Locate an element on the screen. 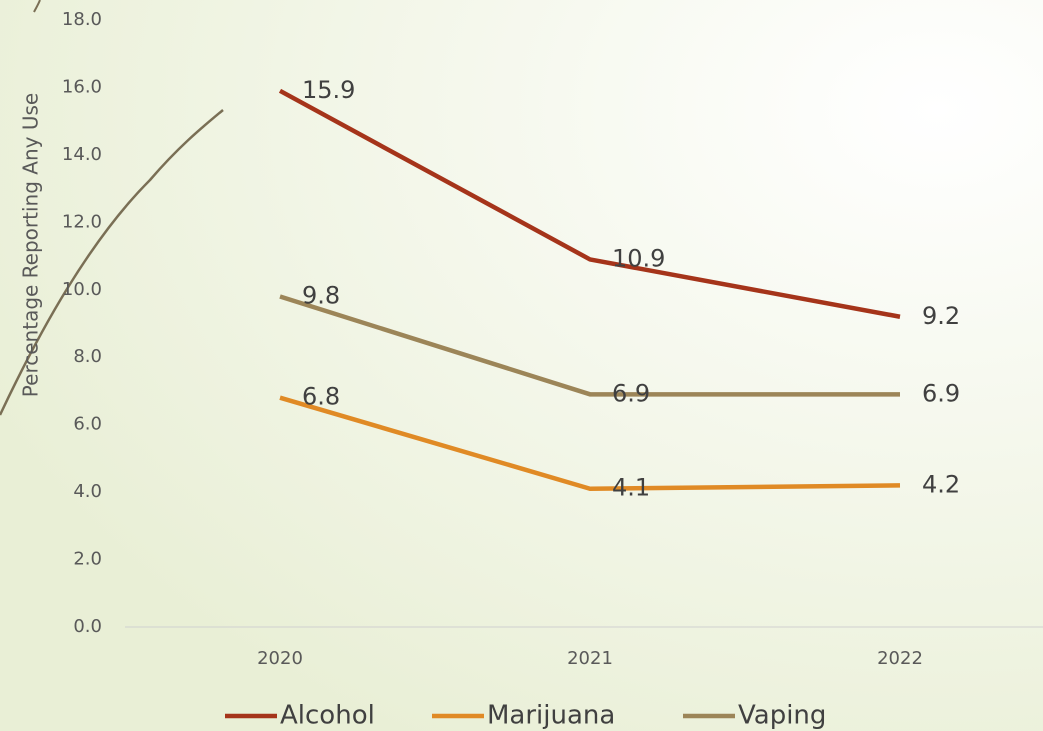 The height and width of the screenshot is (731, 1043). y-tick-label: 16.0 is located at coordinates (82, 86).